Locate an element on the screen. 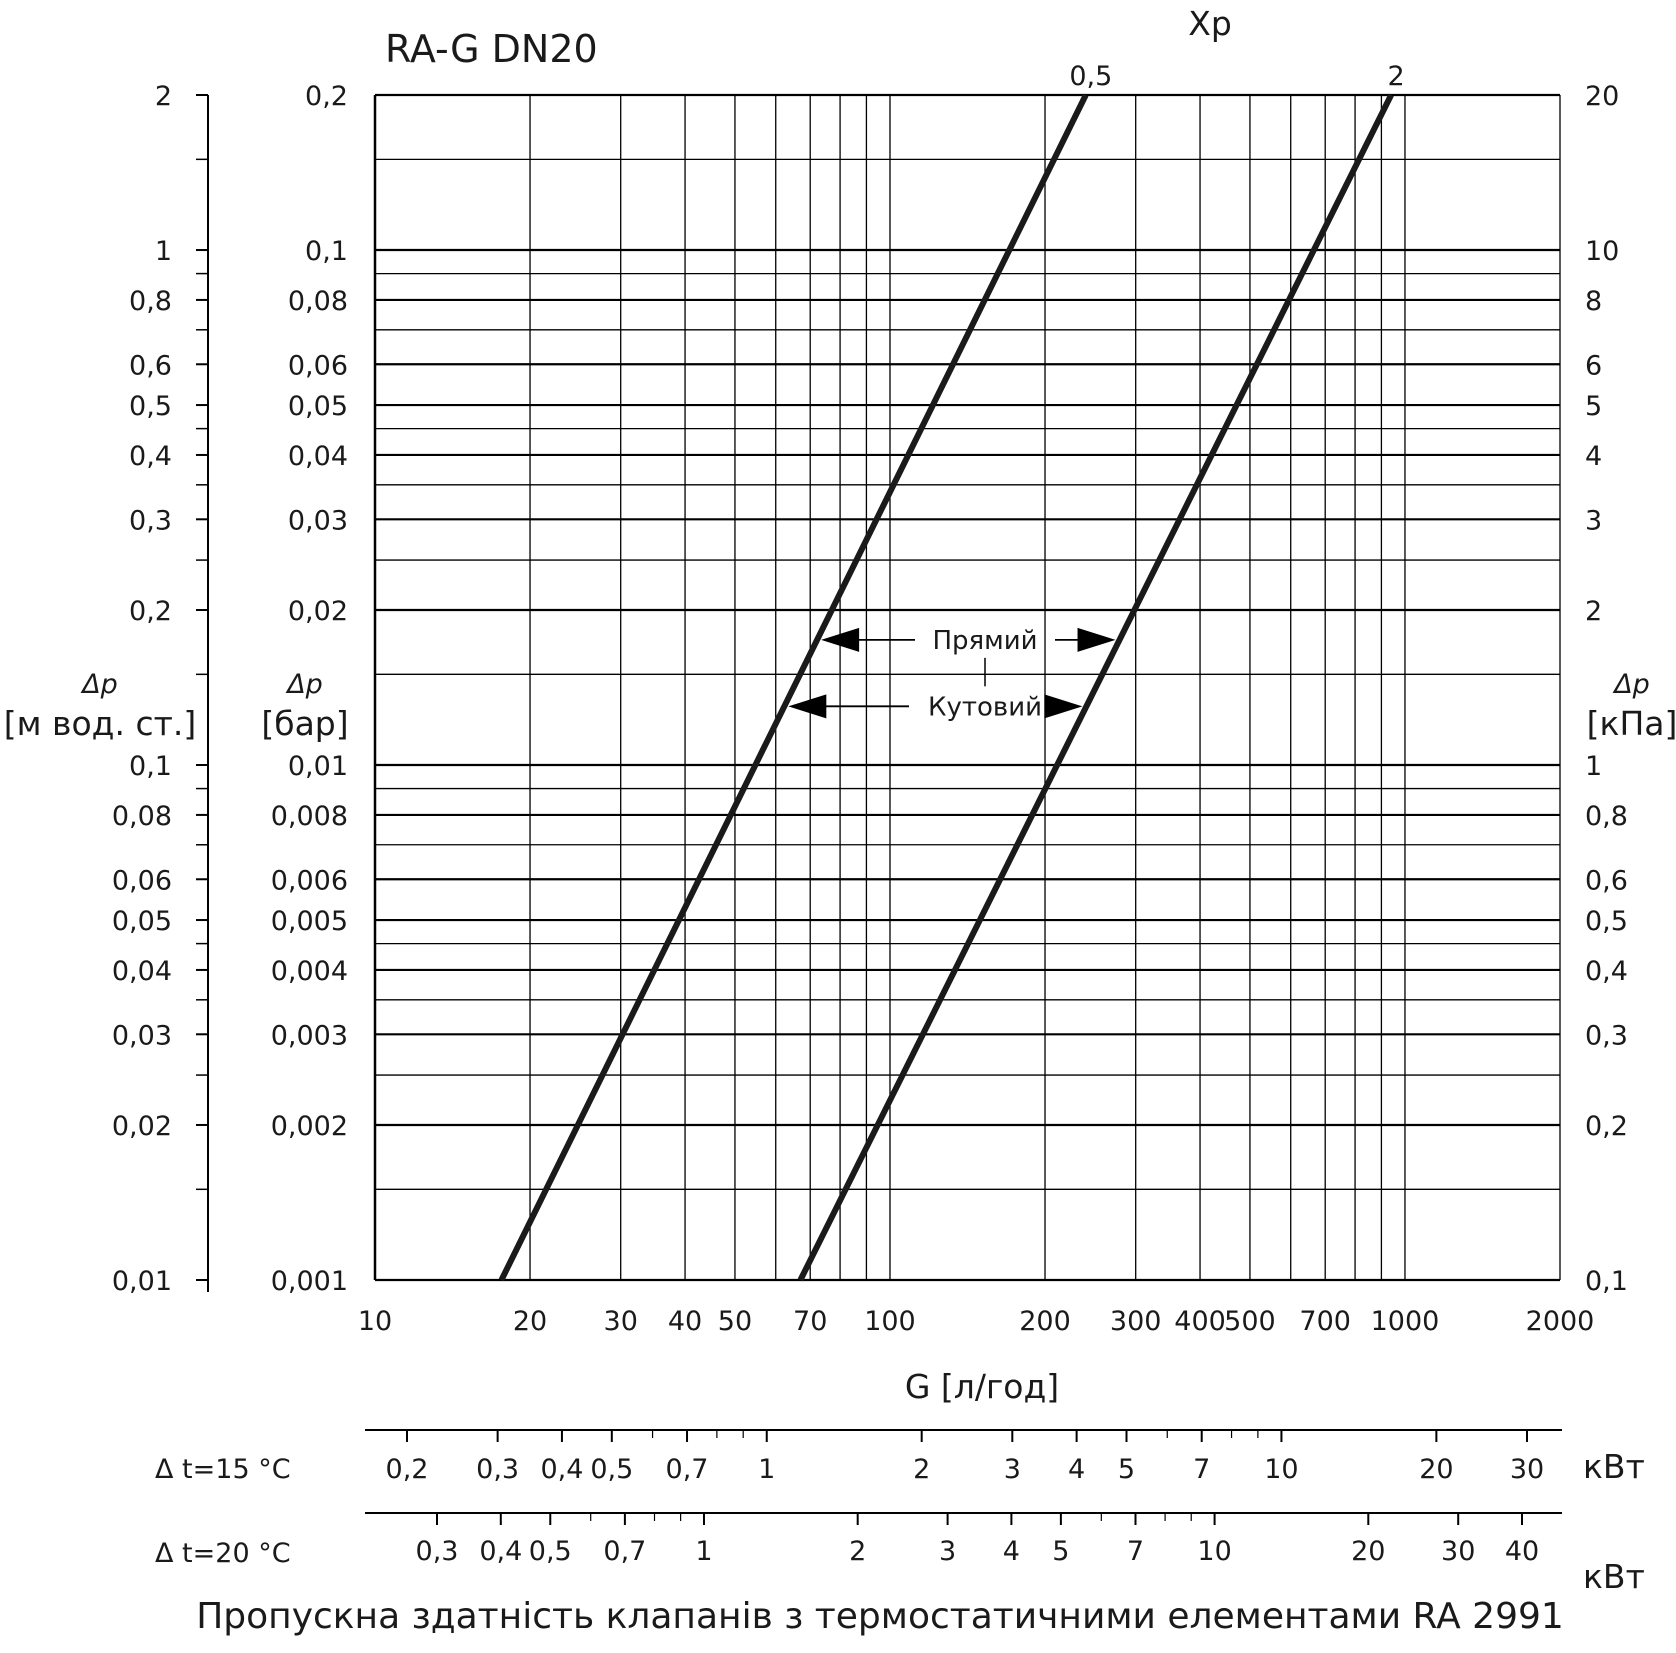 Image resolution: width=1676 pixels, height=1653 pixels. y-tick-label: 5 is located at coordinates (1593, 406).